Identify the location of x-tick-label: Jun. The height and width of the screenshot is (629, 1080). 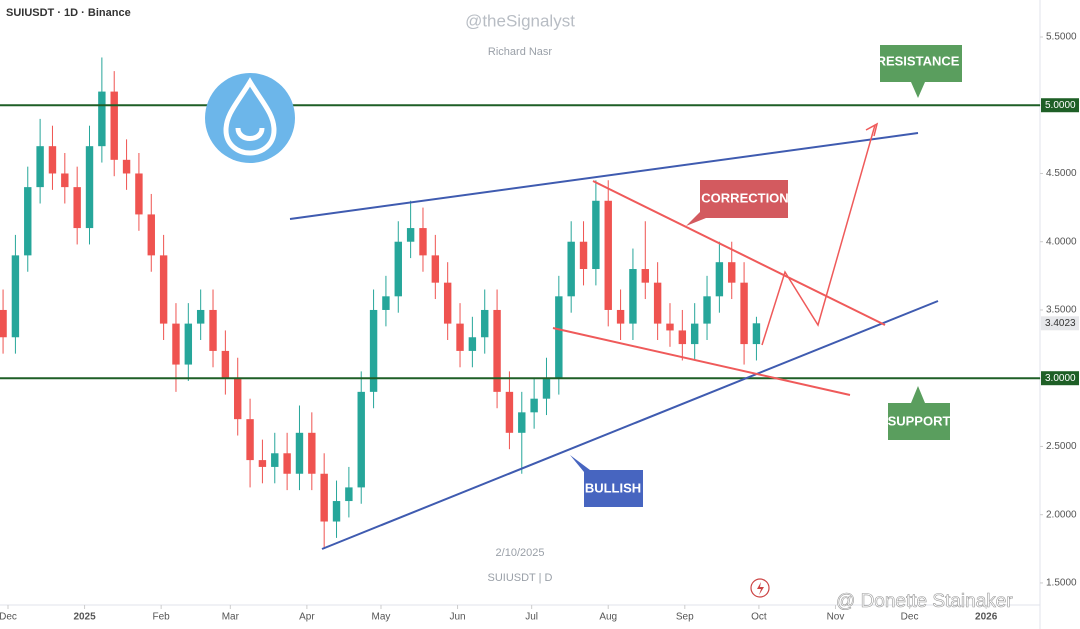
(457, 617).